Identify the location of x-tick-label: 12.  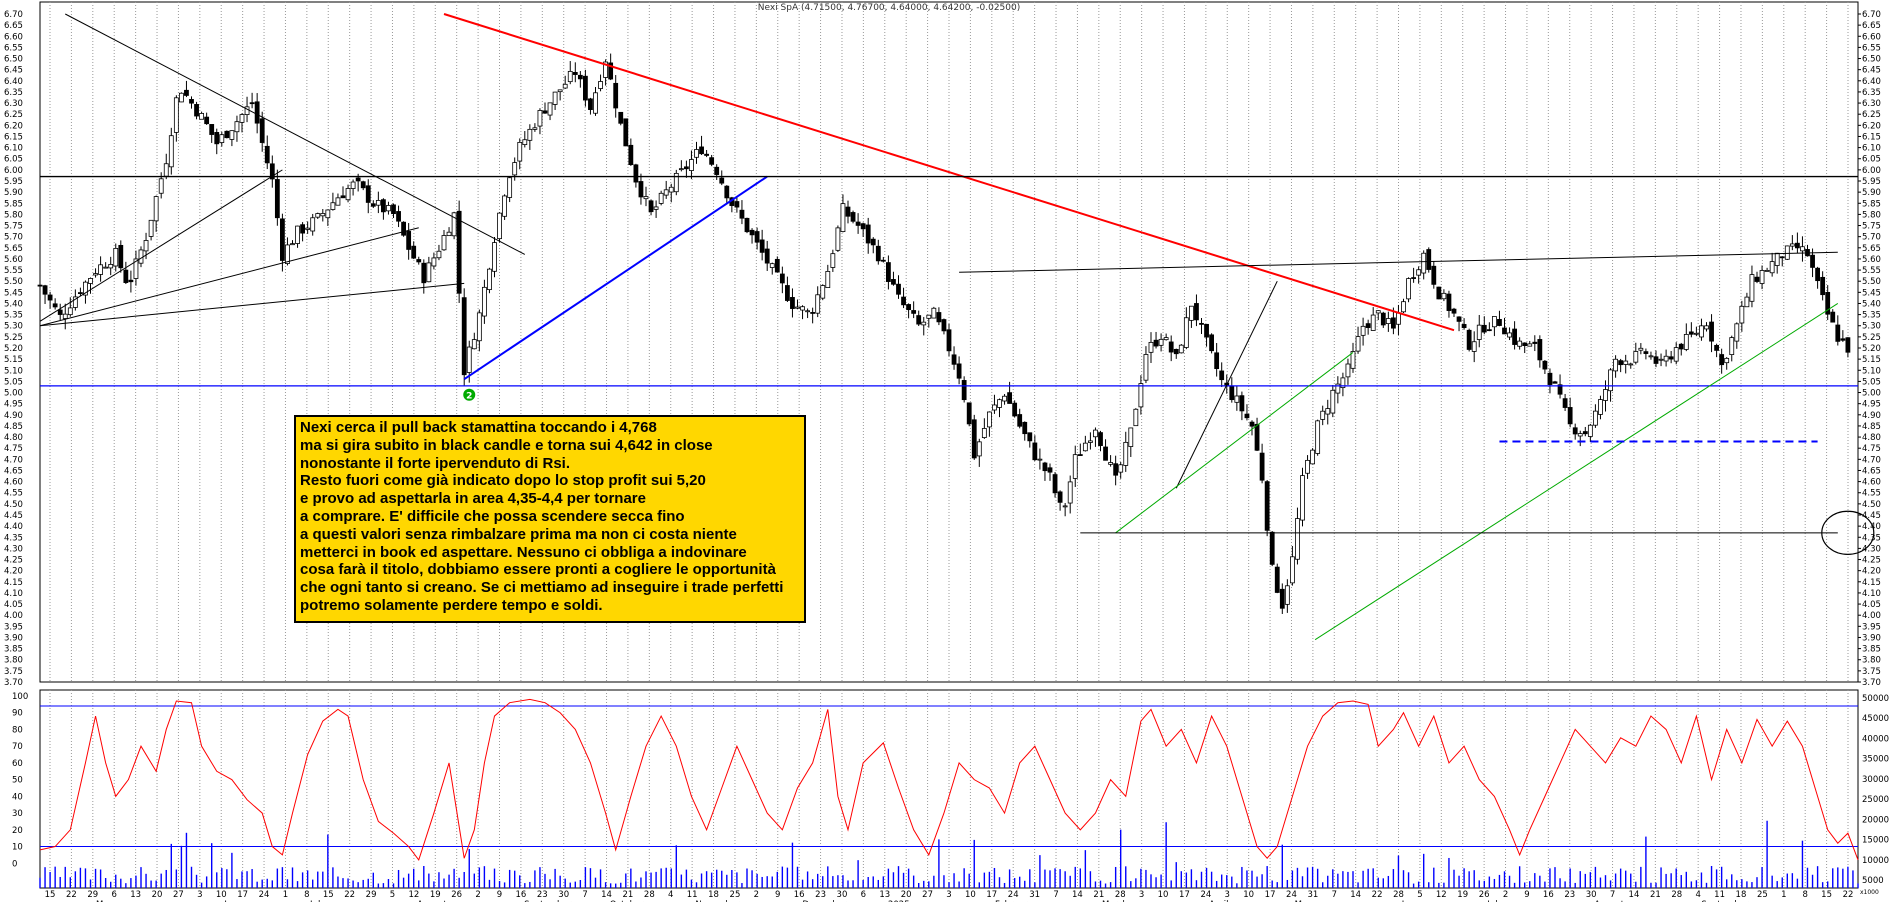
(413, 895).